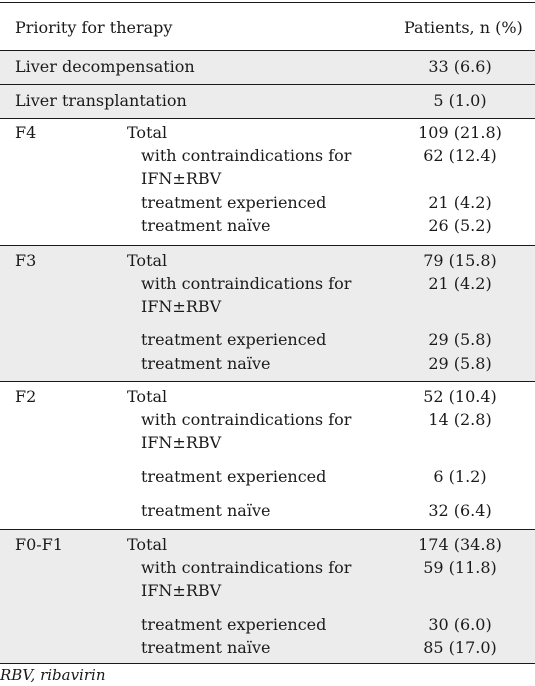 The height and width of the screenshot is (686, 535). Describe the element at coordinates (460, 100) in the screenshot. I see `row-value: 5 (1.0)` at that location.